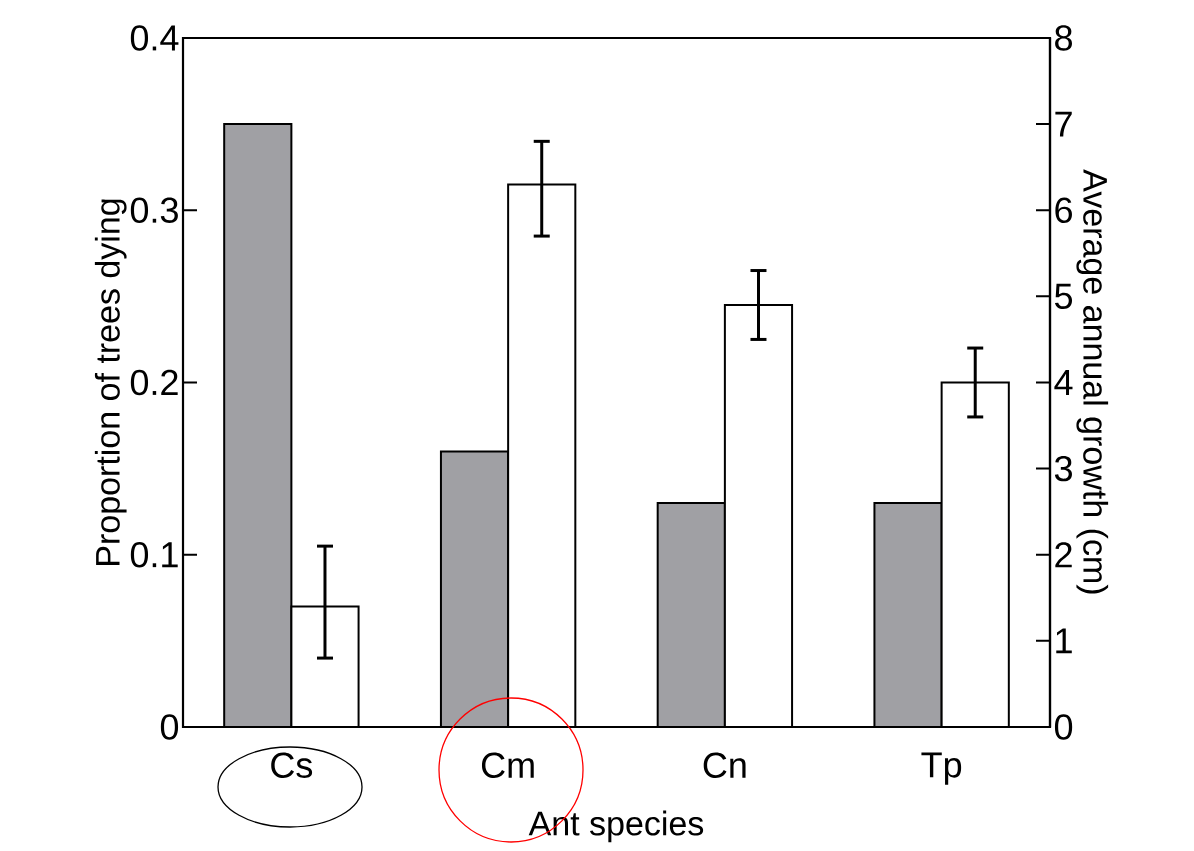 The width and height of the screenshot is (1194, 851). Describe the element at coordinates (1063, 124) in the screenshot. I see `y2-tick-label: 7` at that location.